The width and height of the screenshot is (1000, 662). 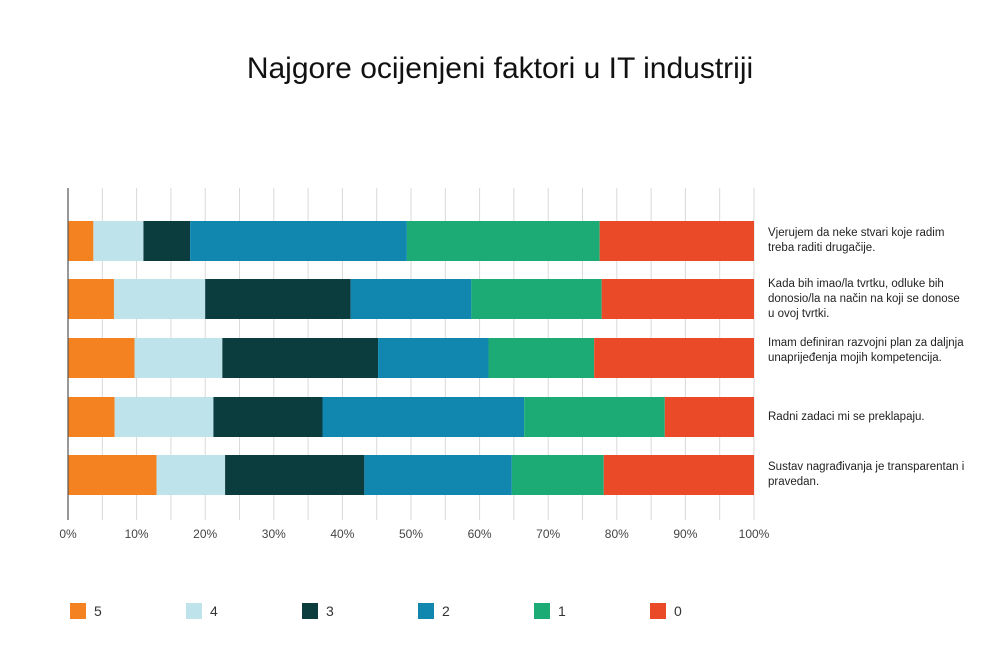 I want to click on x-tick-label: 60%, so click(x=480, y=534).